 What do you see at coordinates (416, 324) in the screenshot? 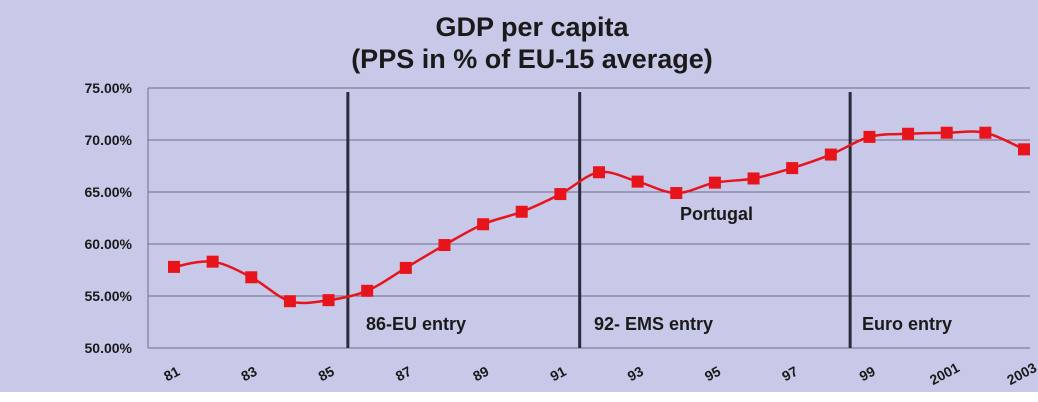
I see `event-label: 86-EU entry` at bounding box center [416, 324].